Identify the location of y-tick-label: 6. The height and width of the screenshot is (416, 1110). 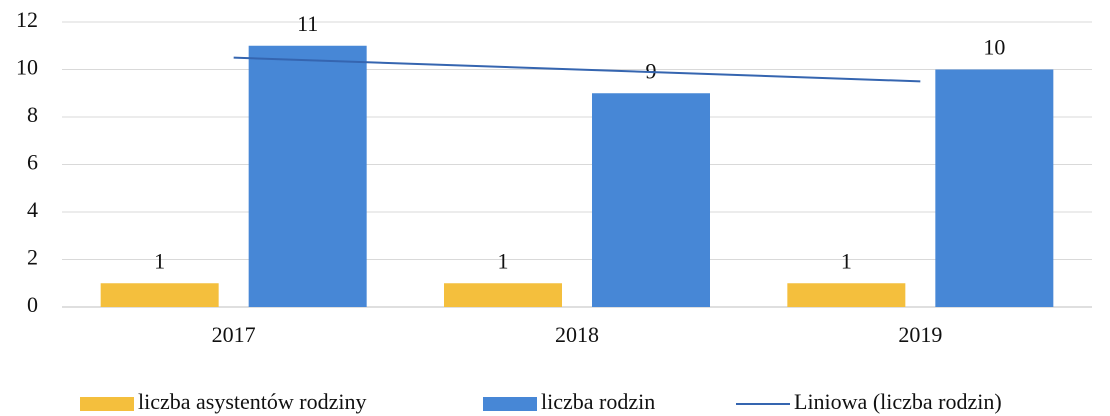
(32, 162).